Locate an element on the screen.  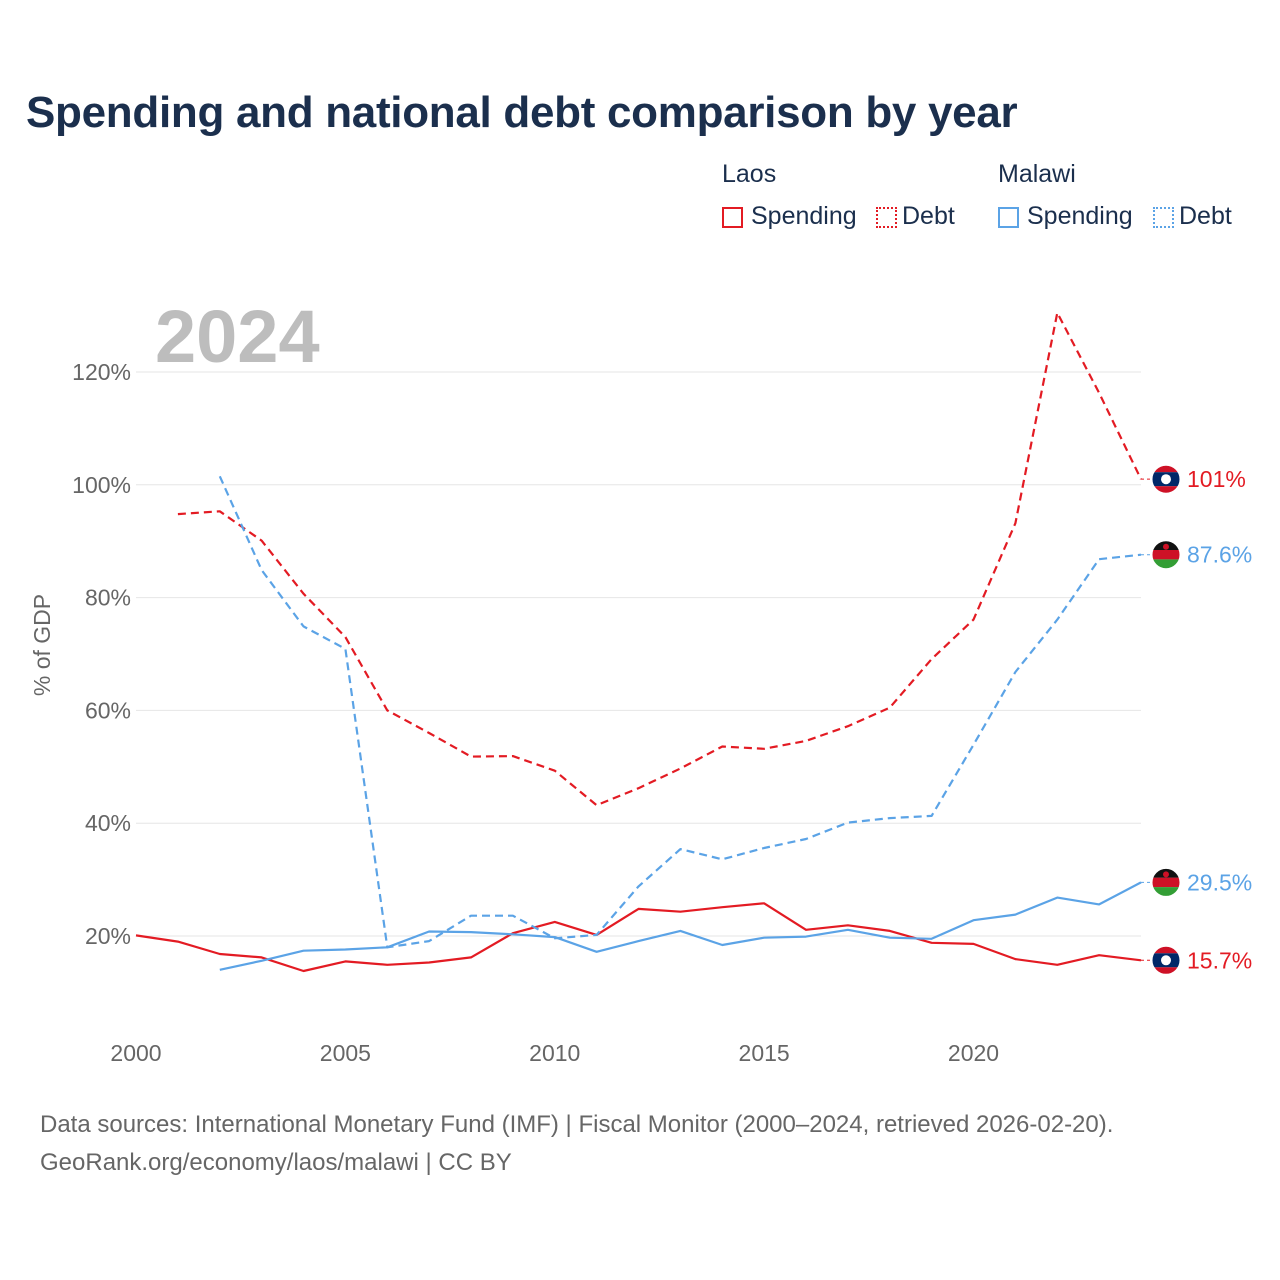
y-tick-label: 60% is located at coordinates (108, 710).